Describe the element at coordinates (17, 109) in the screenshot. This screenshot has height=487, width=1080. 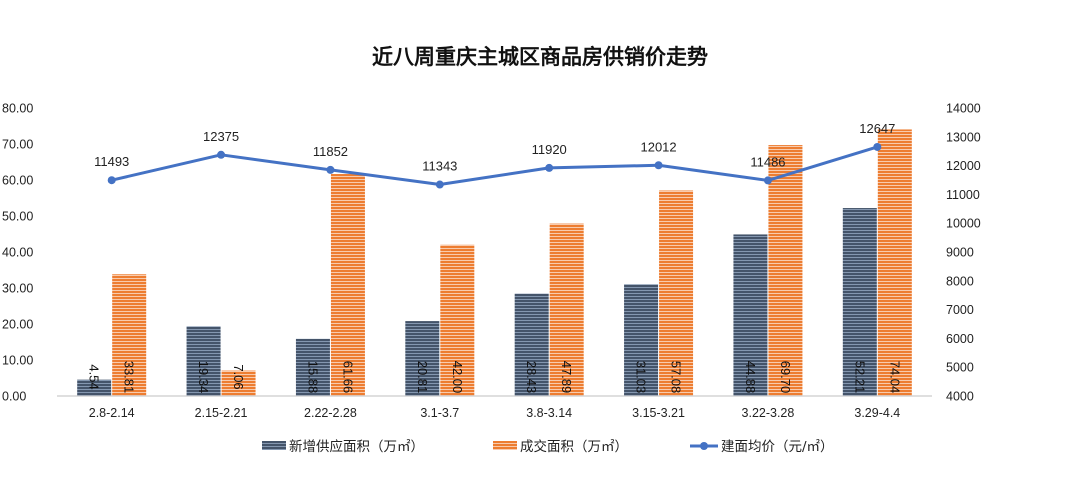
I see `left-tick-label: 80.00` at that location.